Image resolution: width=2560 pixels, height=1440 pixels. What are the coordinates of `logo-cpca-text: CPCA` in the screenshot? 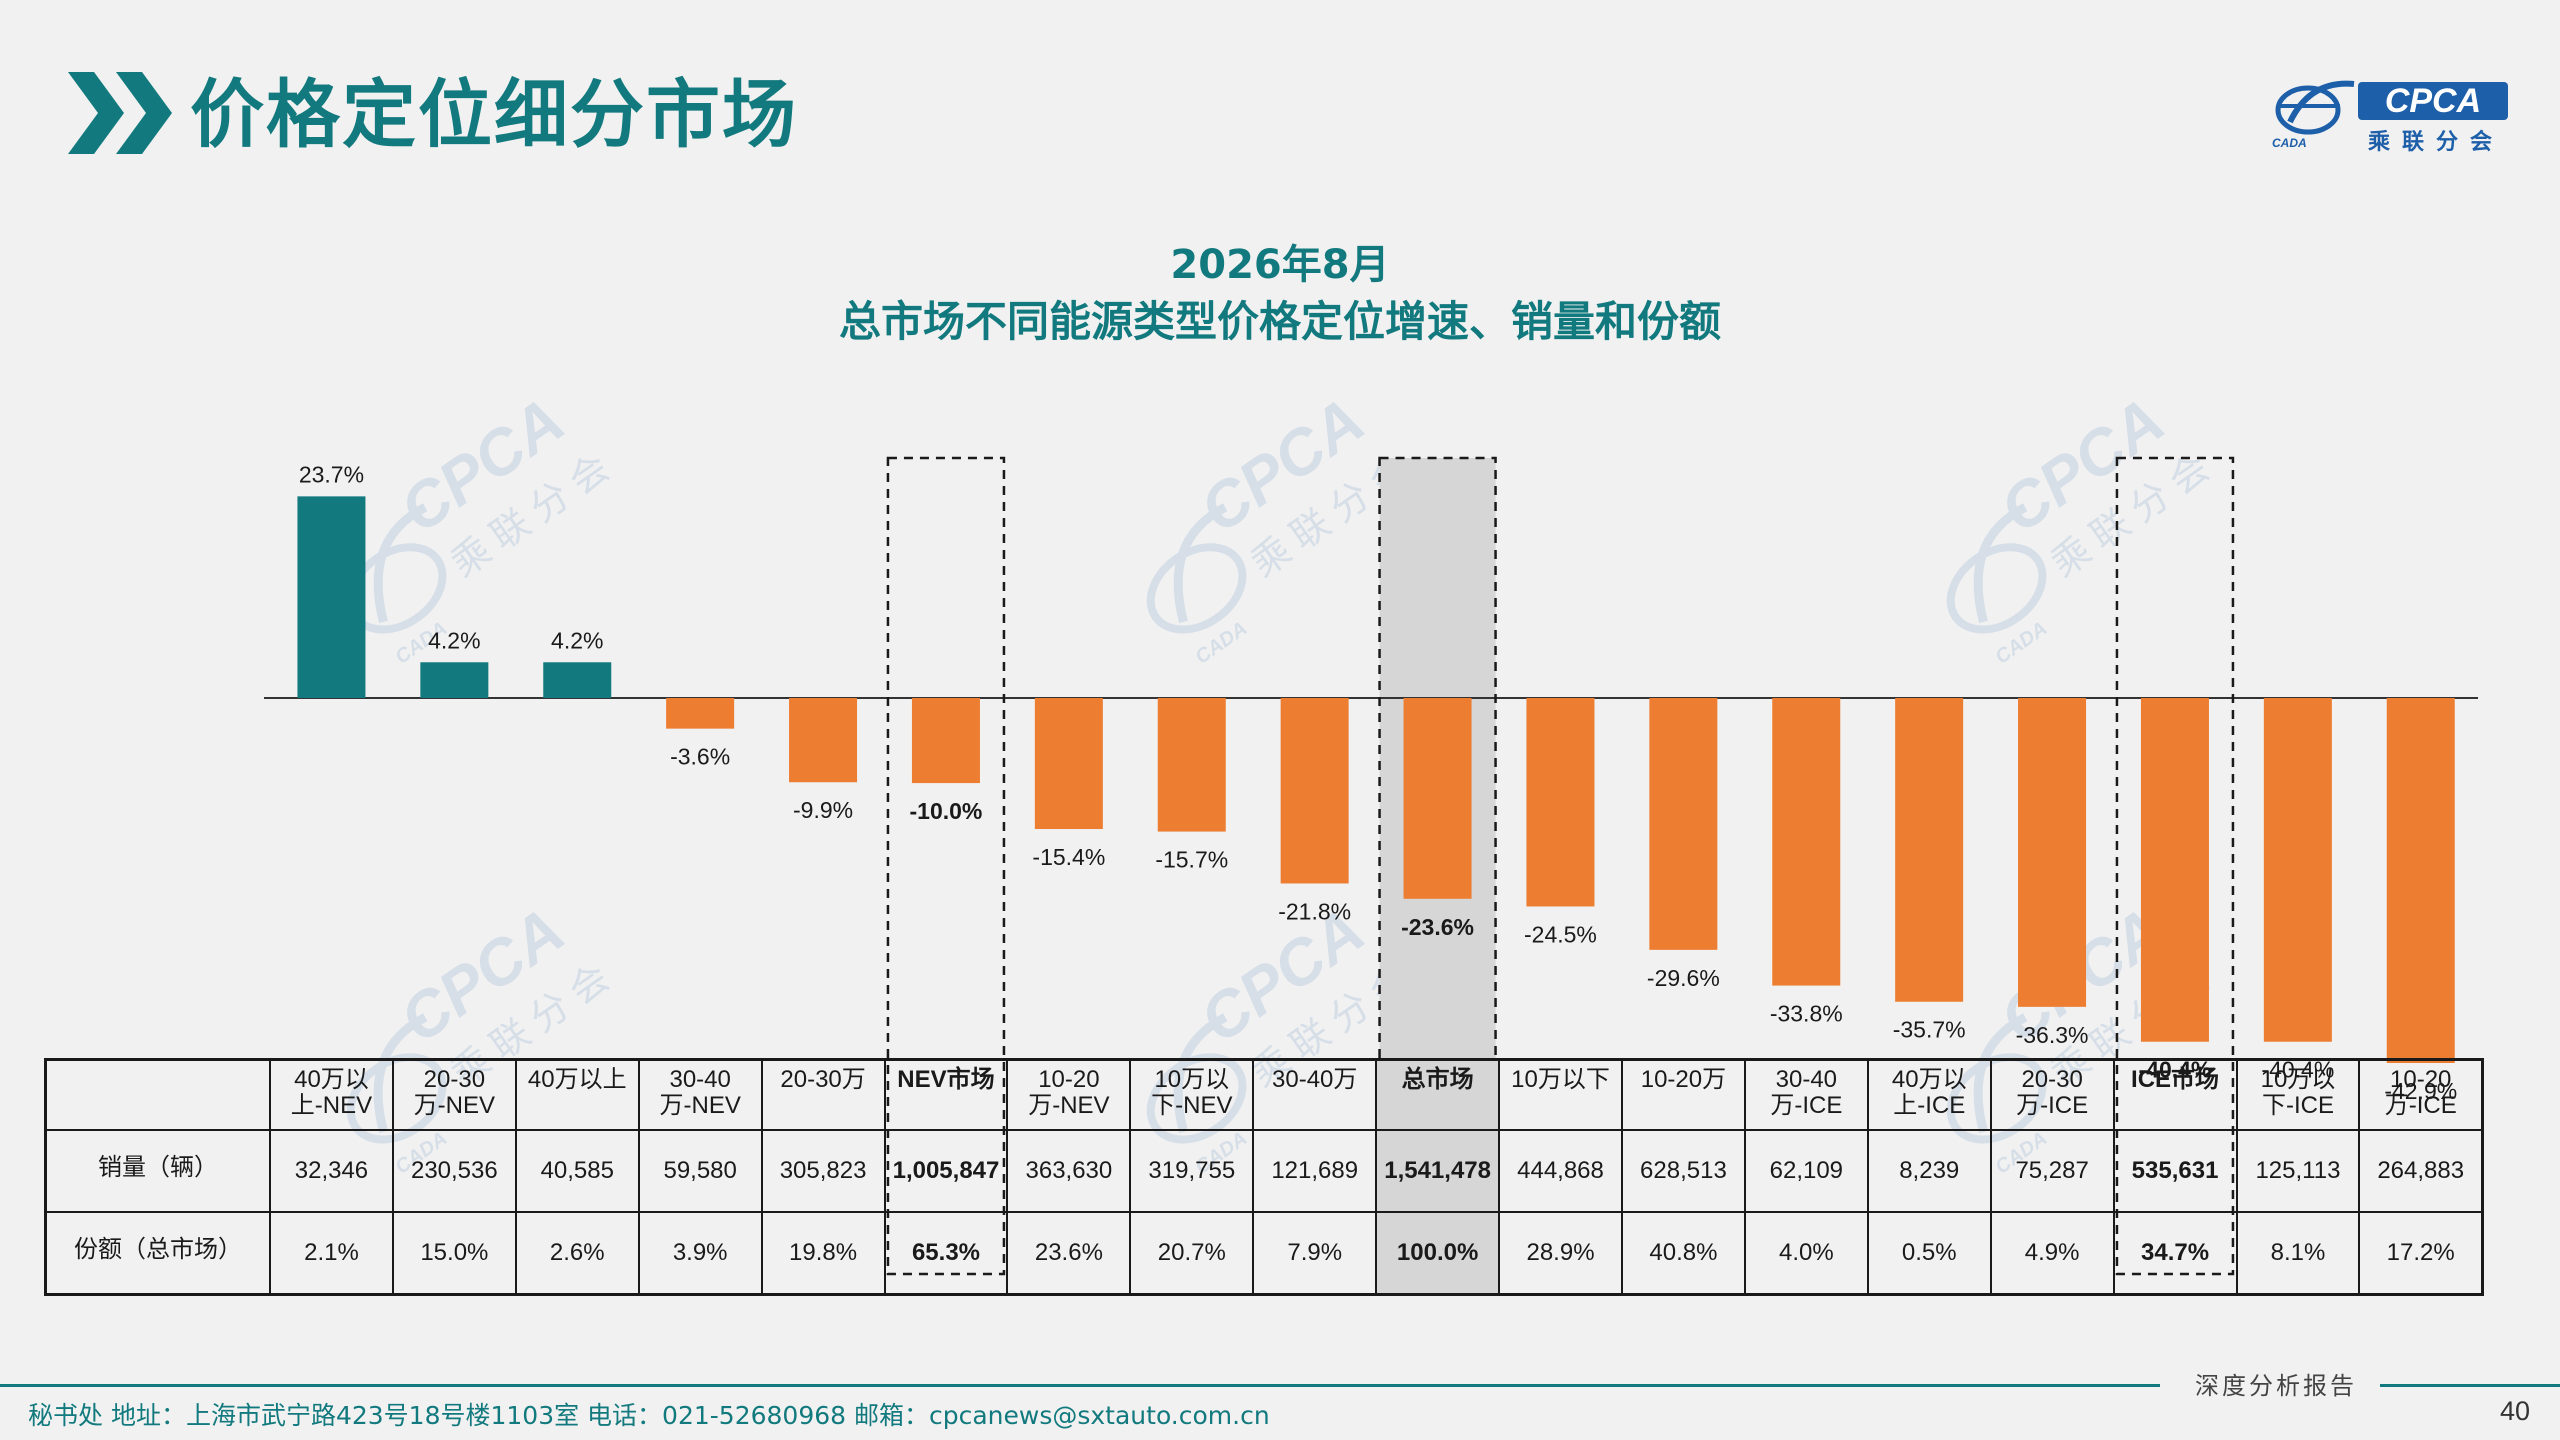 It's located at (2433, 101).